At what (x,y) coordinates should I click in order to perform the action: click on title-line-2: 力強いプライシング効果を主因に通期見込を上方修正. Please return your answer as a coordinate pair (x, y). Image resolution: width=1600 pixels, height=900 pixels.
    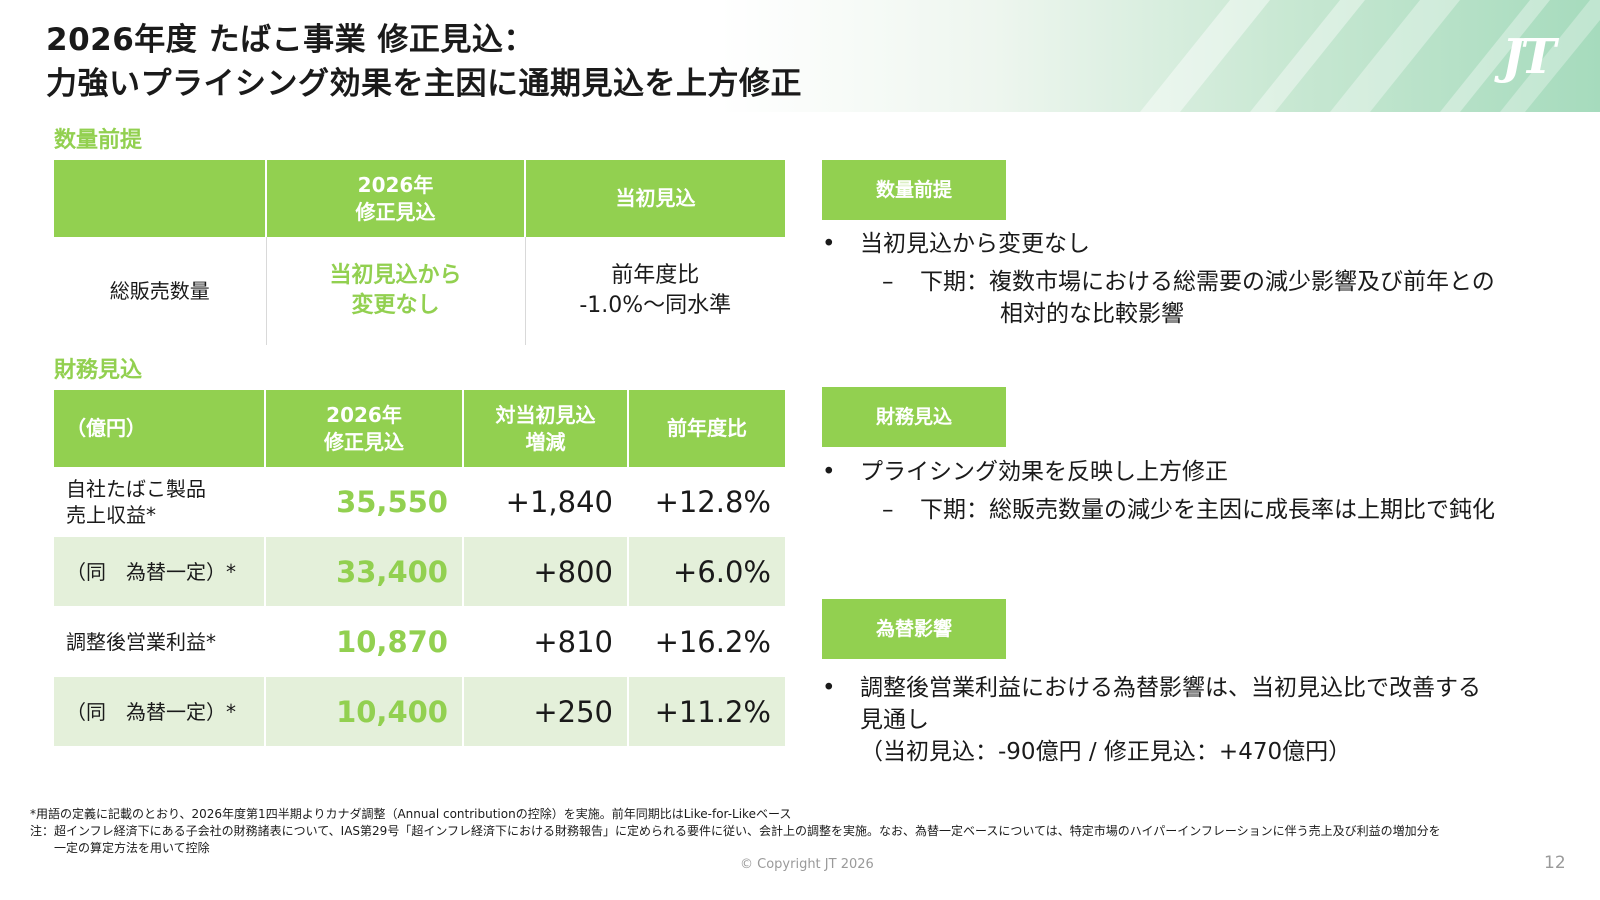
    Looking at the image, I should click on (424, 84).